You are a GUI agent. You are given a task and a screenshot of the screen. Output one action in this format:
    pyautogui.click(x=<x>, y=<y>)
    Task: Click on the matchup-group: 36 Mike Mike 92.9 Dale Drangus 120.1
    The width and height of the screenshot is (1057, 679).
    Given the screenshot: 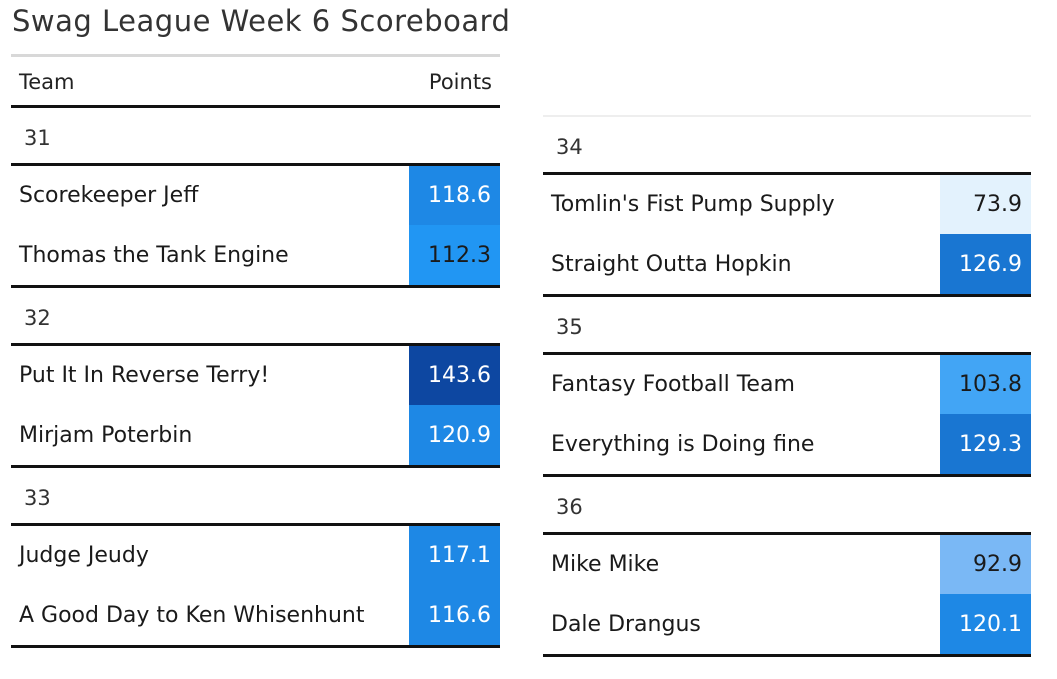 What is the action you would take?
    pyautogui.click(x=787, y=567)
    